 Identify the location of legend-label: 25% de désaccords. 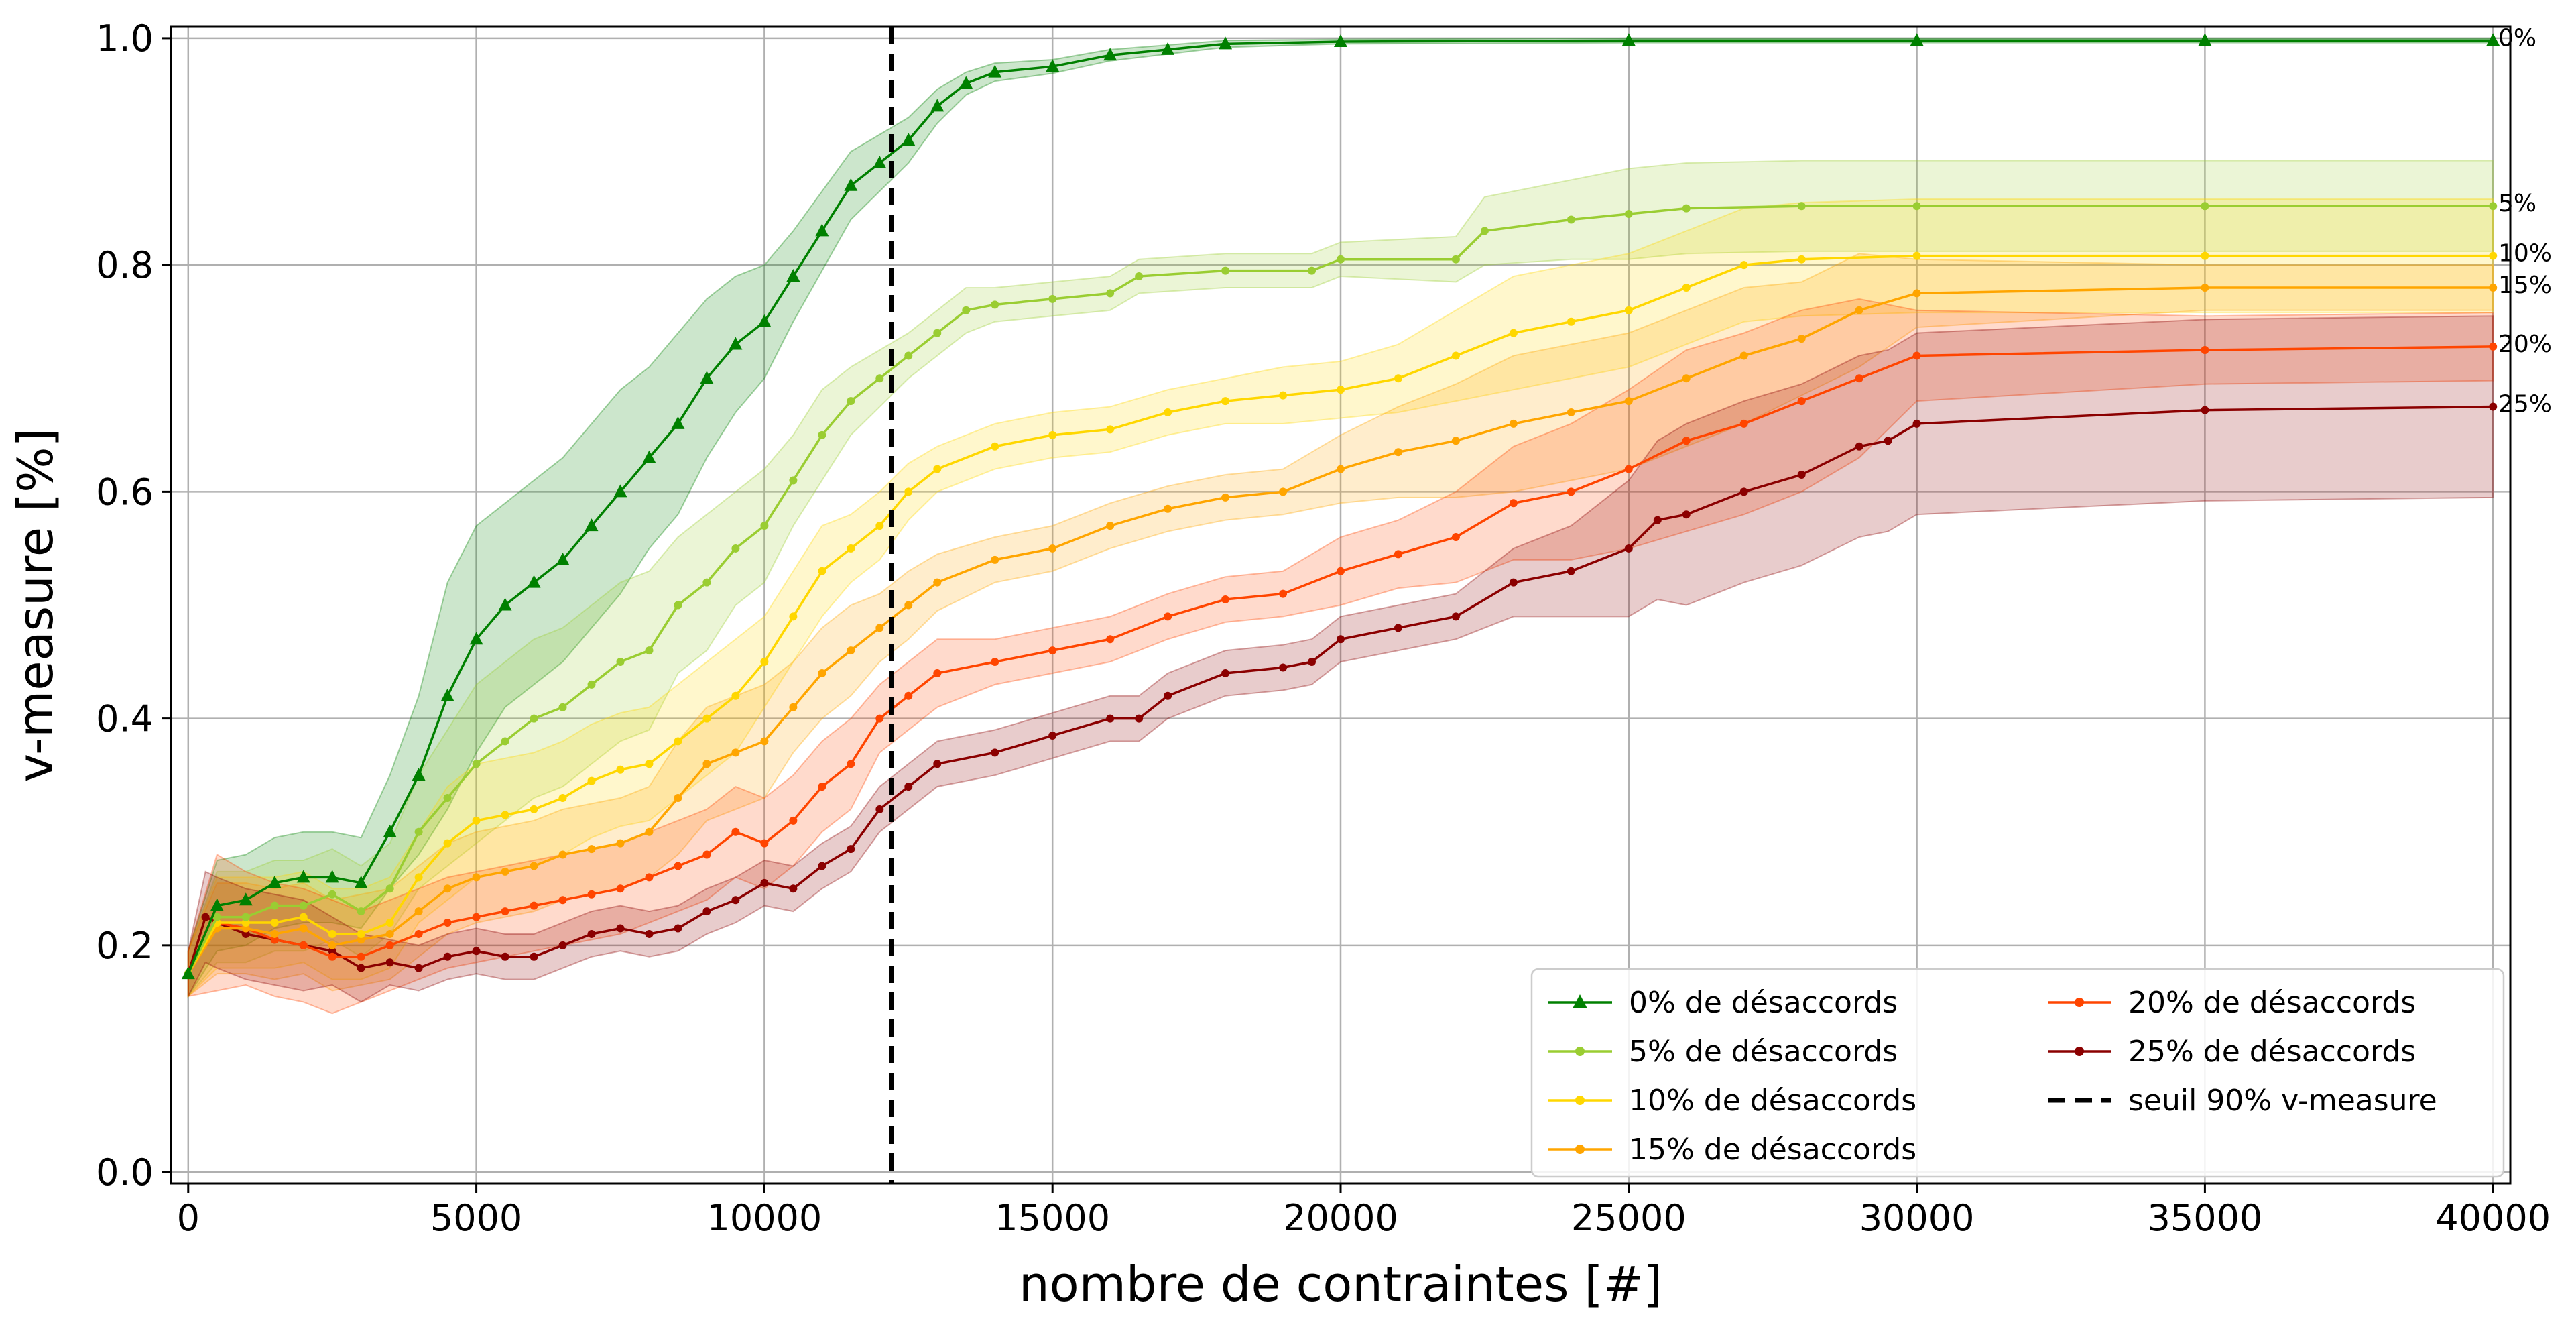
(2272, 1052).